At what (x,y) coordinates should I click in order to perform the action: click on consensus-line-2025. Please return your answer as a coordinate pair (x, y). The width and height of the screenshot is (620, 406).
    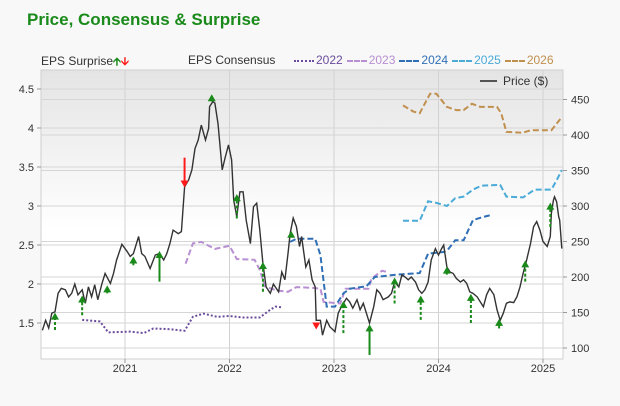
    Looking at the image, I should click on (483, 195).